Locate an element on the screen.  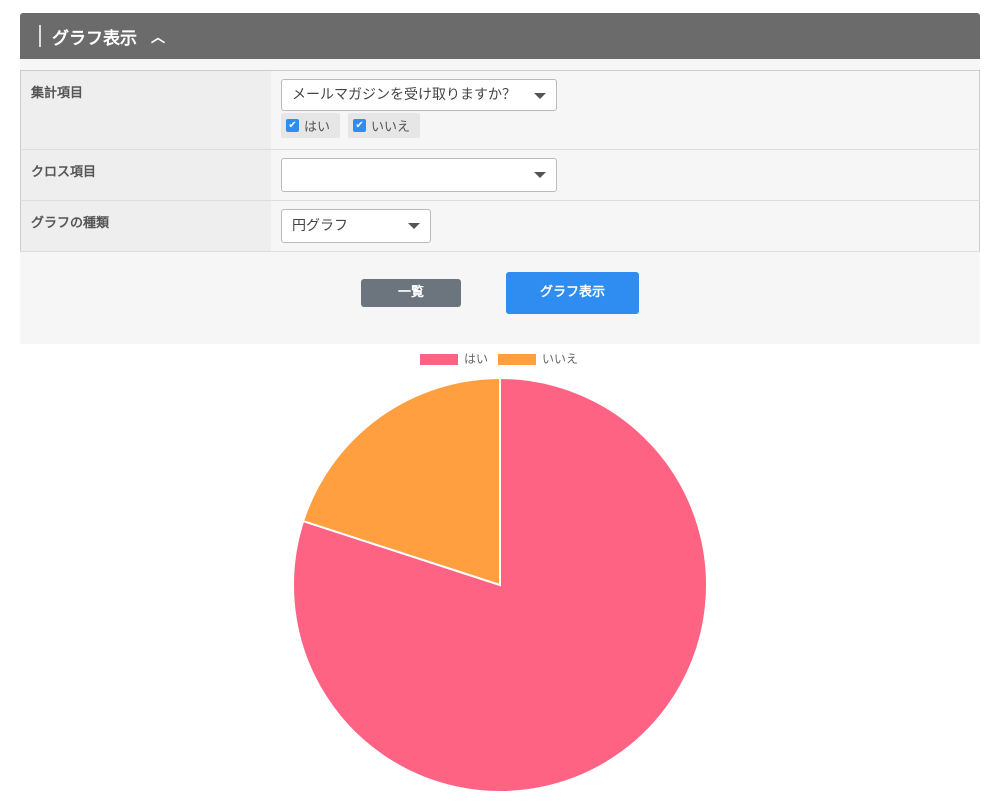
row-label: グラフの種類 is located at coordinates (145, 226).